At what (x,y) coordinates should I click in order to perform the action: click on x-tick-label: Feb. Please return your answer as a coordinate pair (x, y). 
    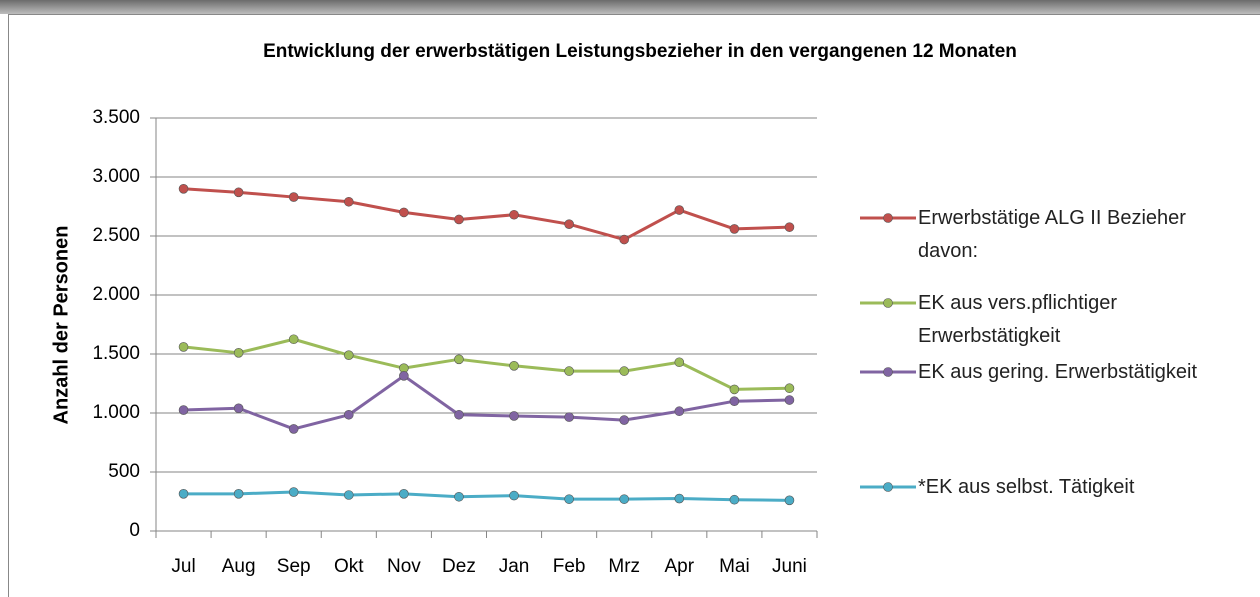
    Looking at the image, I should click on (569, 566).